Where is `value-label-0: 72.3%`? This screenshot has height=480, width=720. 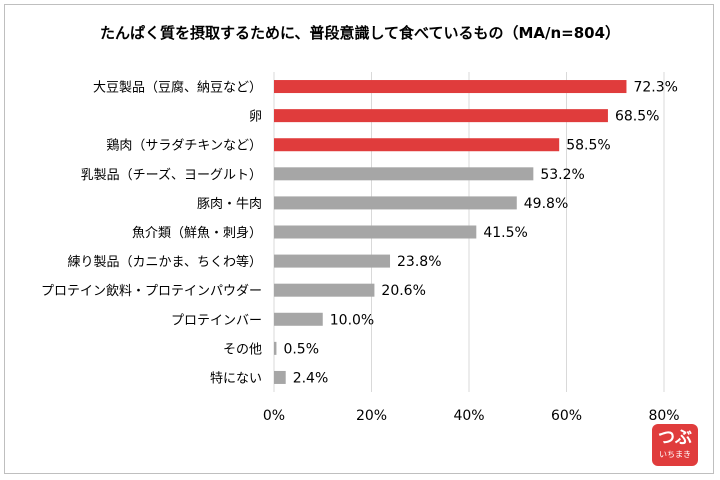 value-label-0: 72.3% is located at coordinates (655, 88).